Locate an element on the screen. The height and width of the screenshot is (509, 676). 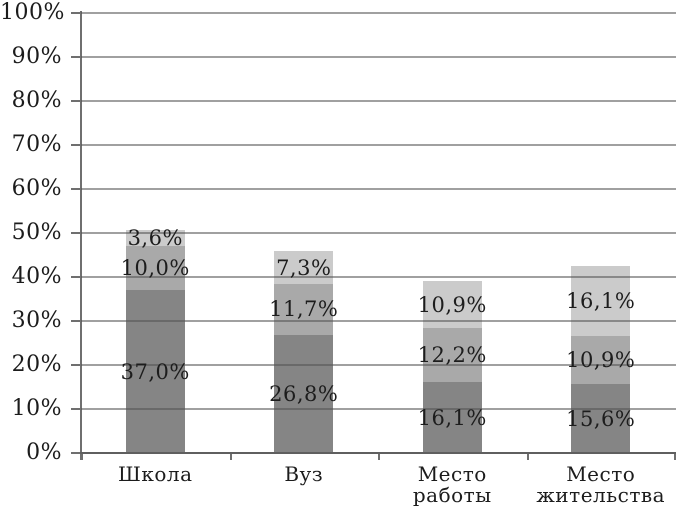
y-axis-tick-label: 20% is located at coordinates (36, 364).